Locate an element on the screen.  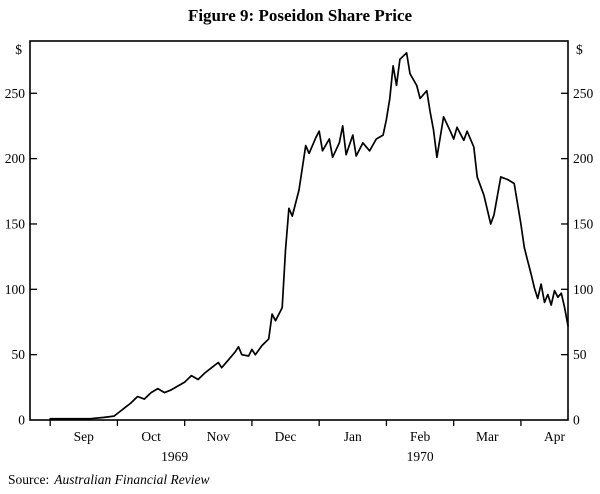
y-tick-label-right: 0 is located at coordinates (576, 420).